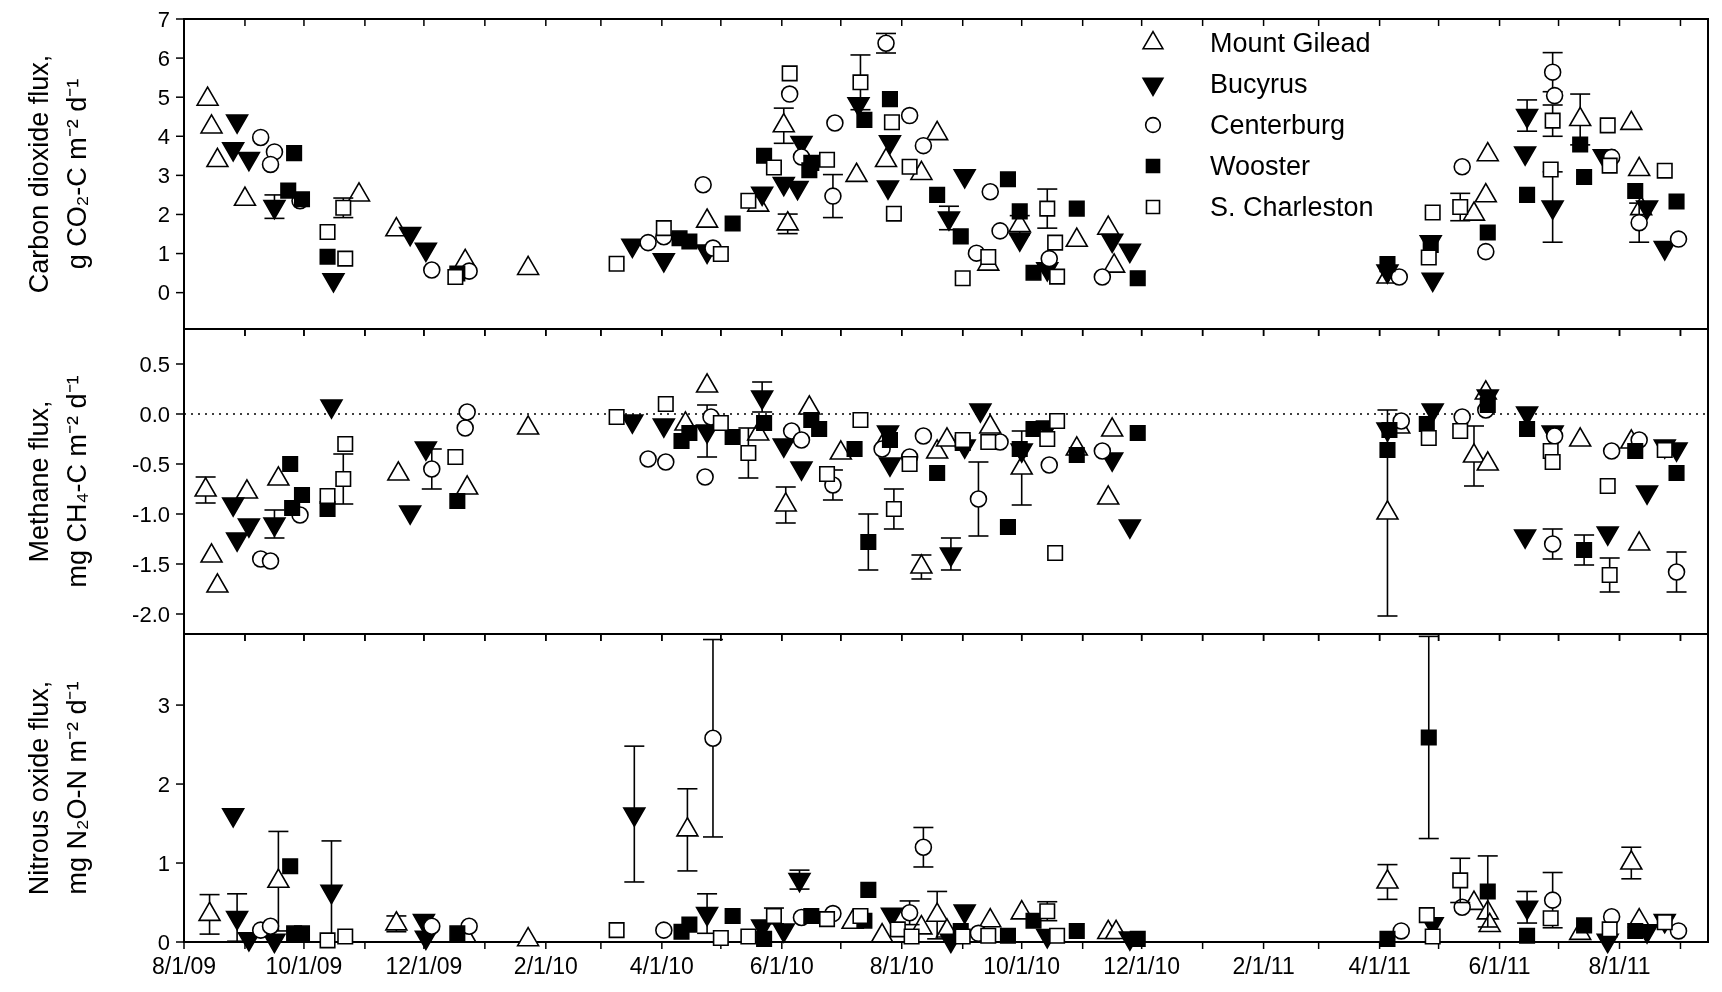 The image size is (1722, 992). What do you see at coordinates (901, 966) in the screenshot?
I see `x-tick-label: 8/1/10` at bounding box center [901, 966].